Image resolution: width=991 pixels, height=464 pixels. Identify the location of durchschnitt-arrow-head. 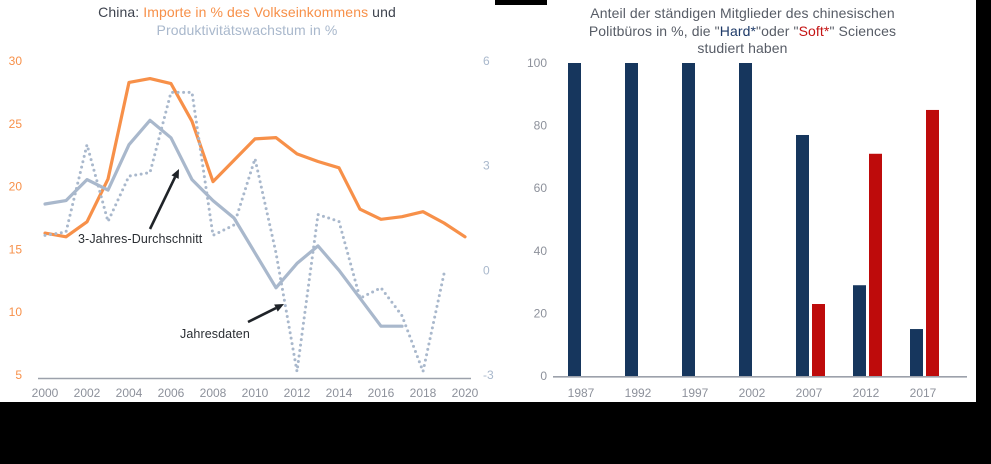
(175, 174).